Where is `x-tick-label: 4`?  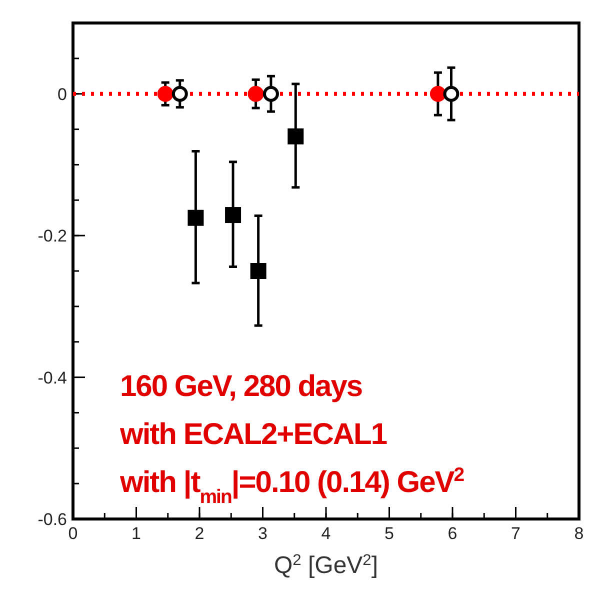 x-tick-label: 4 is located at coordinates (326, 533).